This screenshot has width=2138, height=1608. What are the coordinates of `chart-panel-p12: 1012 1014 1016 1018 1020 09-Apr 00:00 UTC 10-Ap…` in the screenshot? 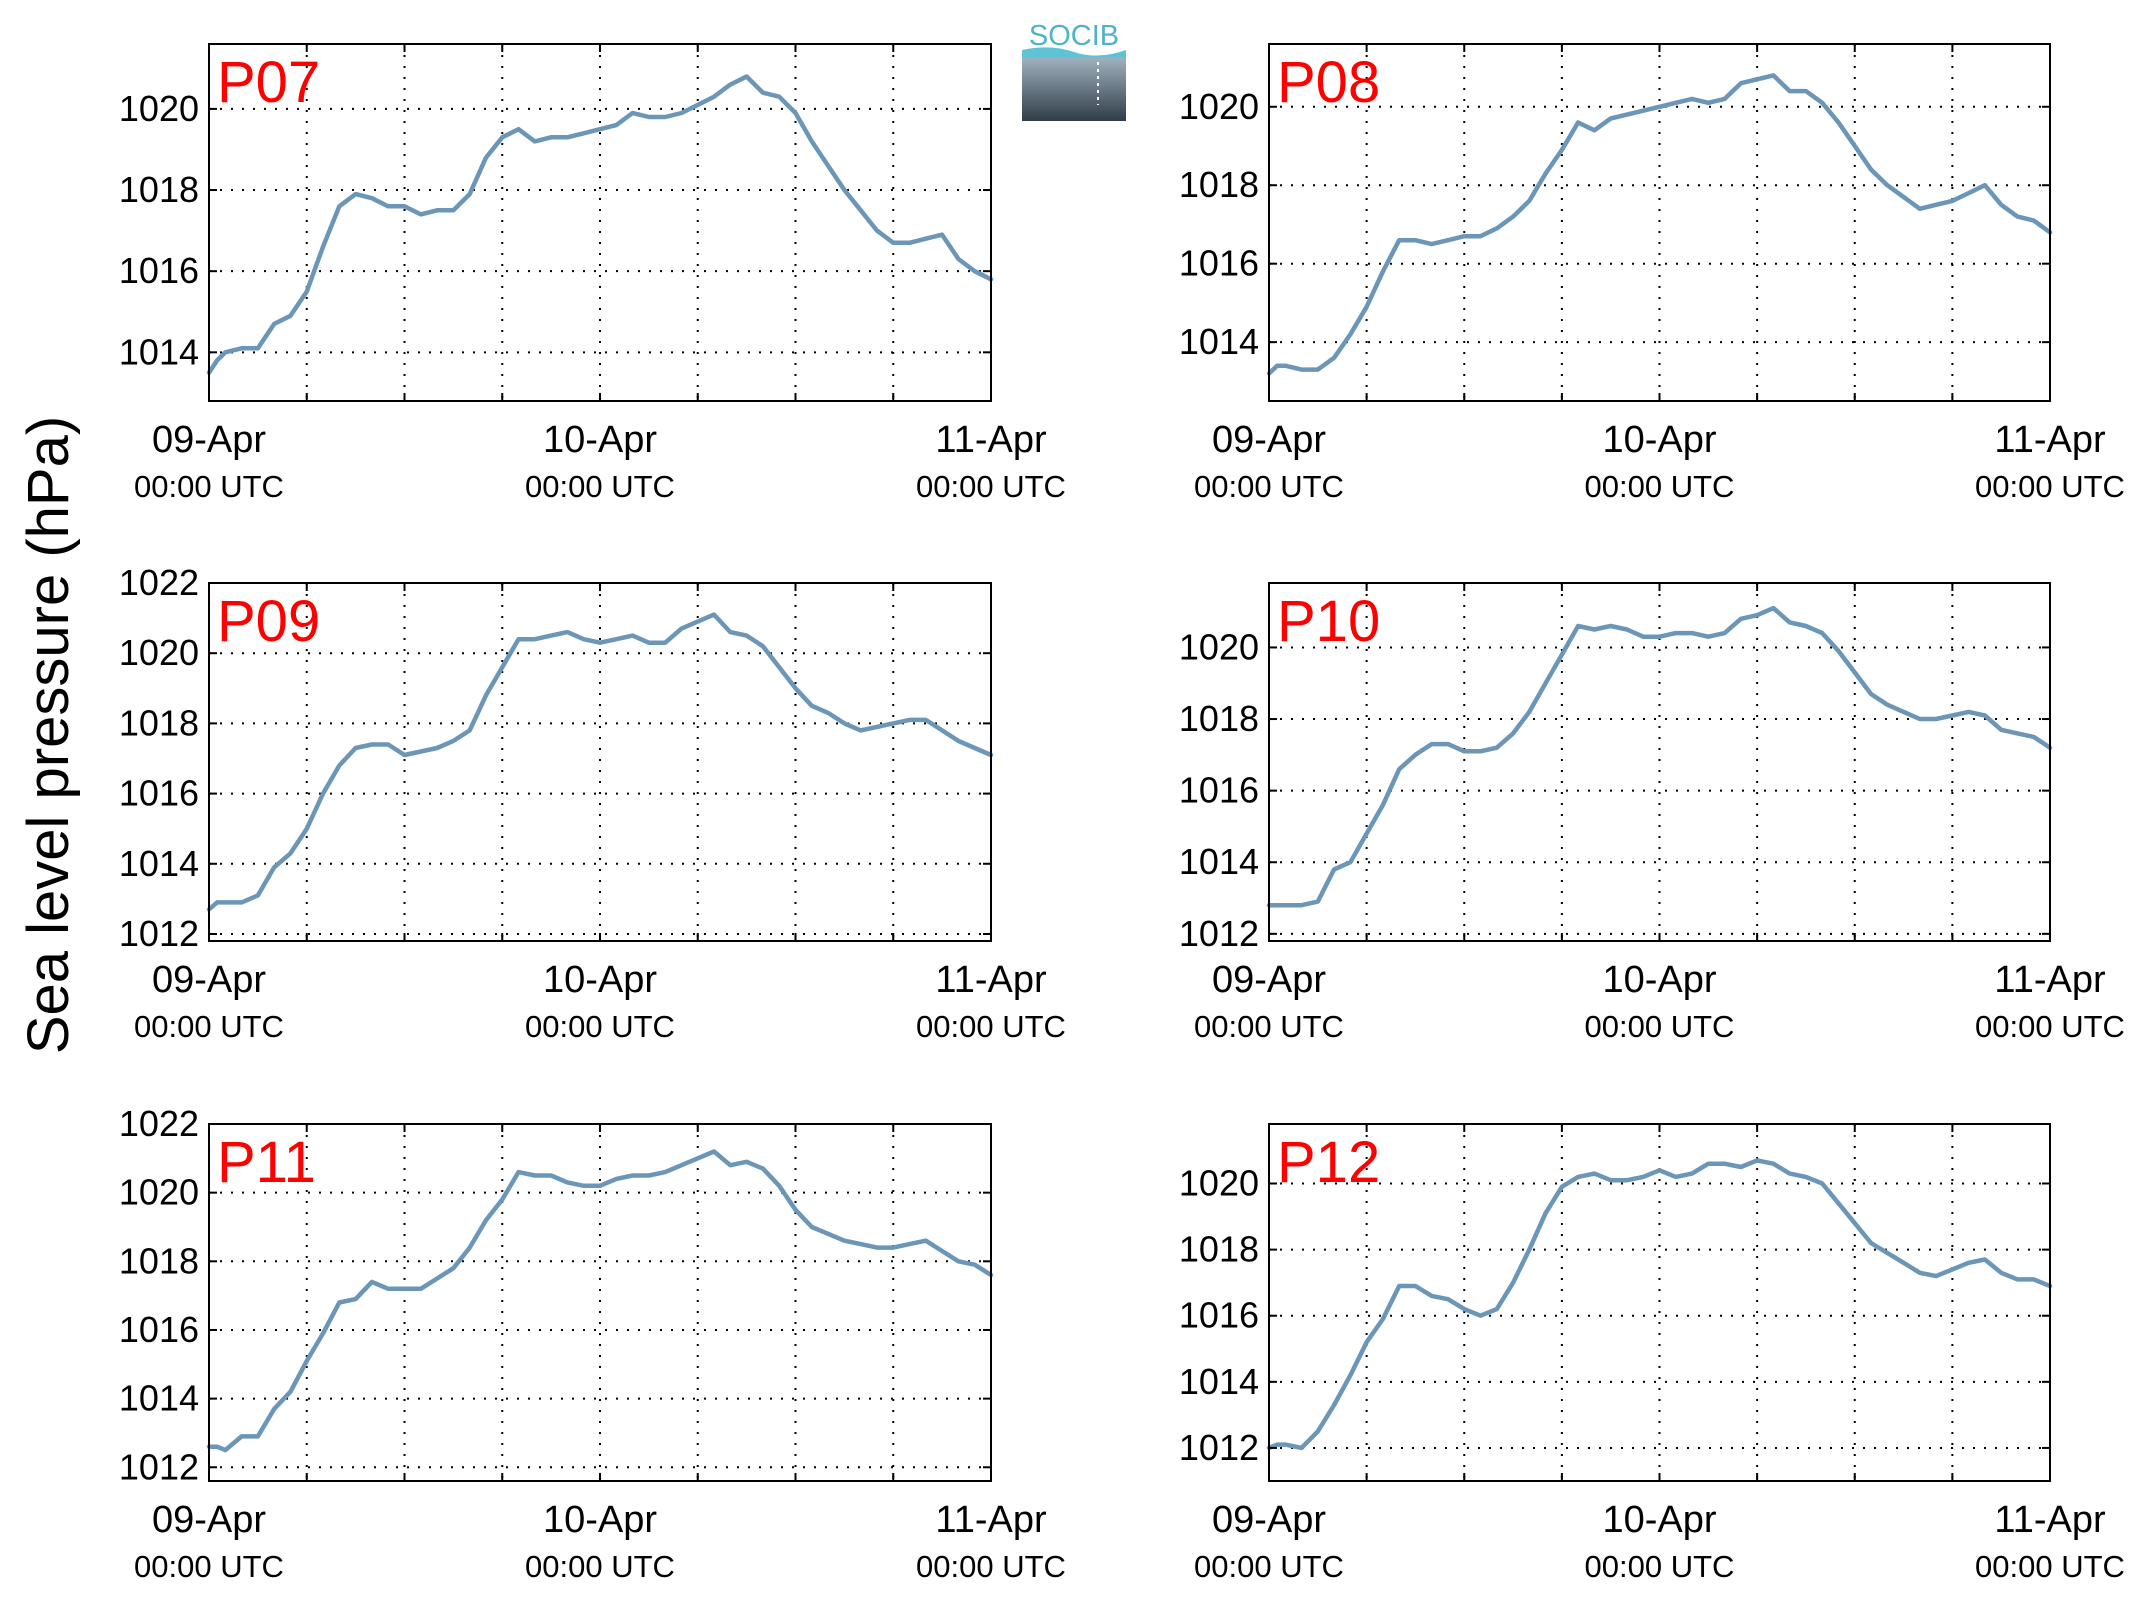 It's located at (1652, 1353).